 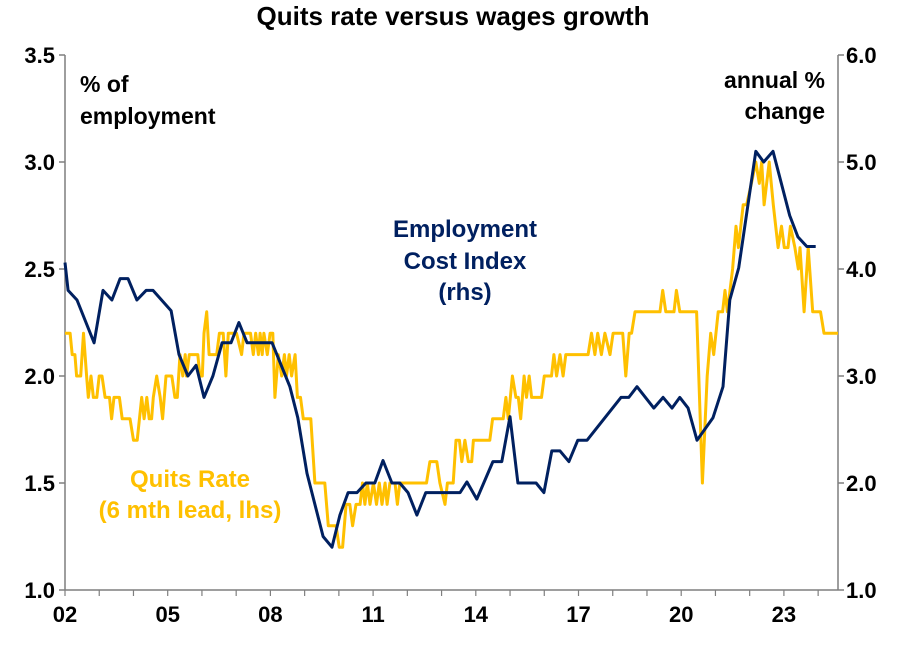 What do you see at coordinates (104, 84) in the screenshot?
I see `left-axis-label-line-1: % of` at bounding box center [104, 84].